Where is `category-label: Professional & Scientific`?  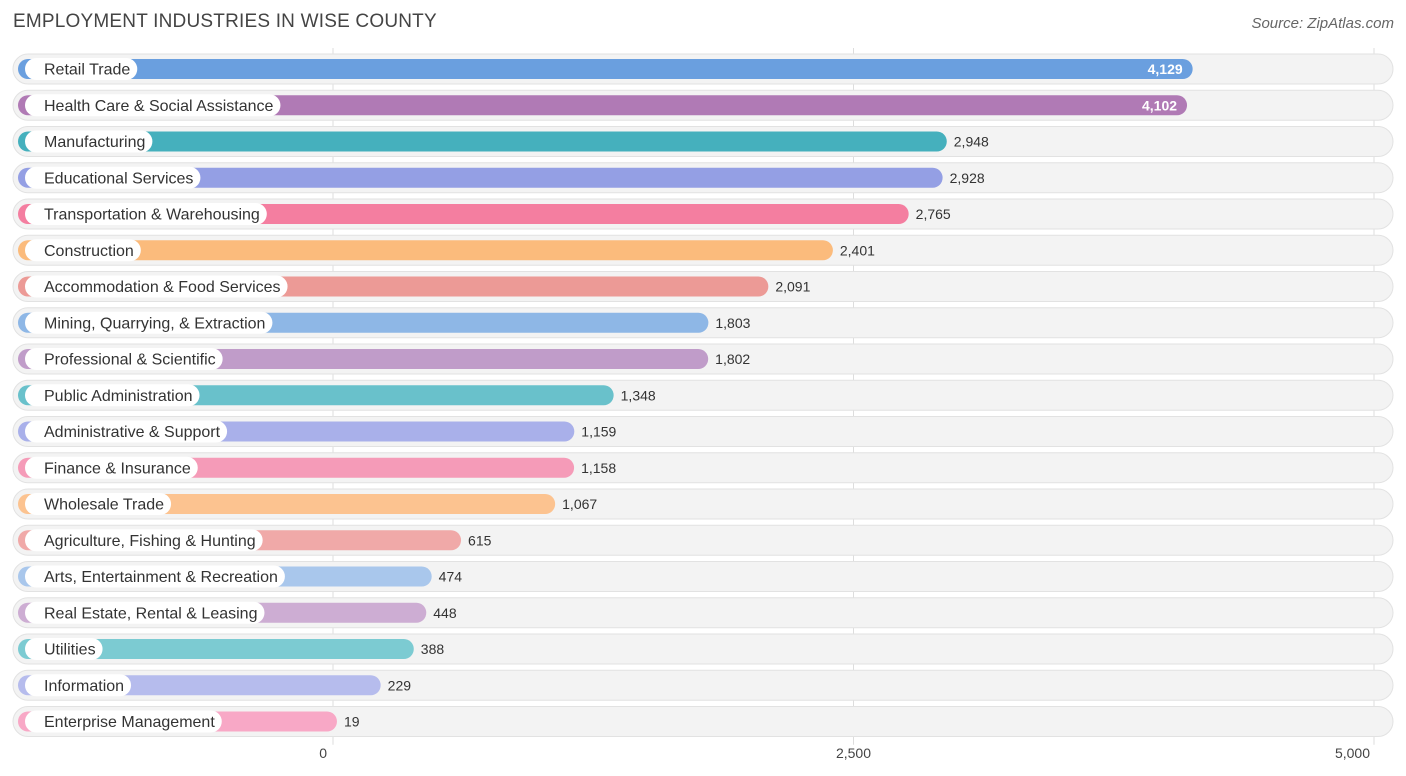 category-label: Professional & Scientific is located at coordinates (130, 360).